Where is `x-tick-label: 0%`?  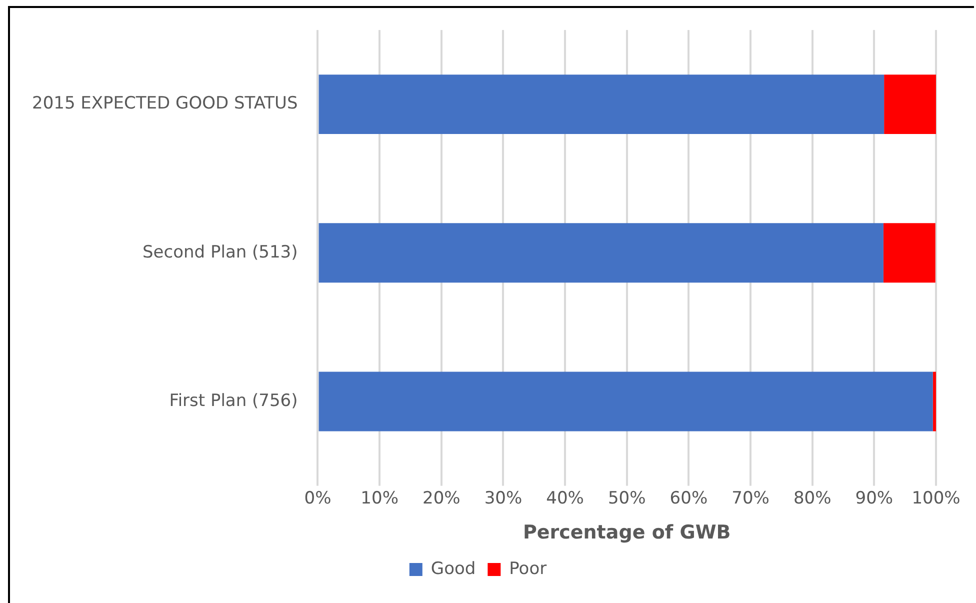 x-tick-label: 0% is located at coordinates (318, 498).